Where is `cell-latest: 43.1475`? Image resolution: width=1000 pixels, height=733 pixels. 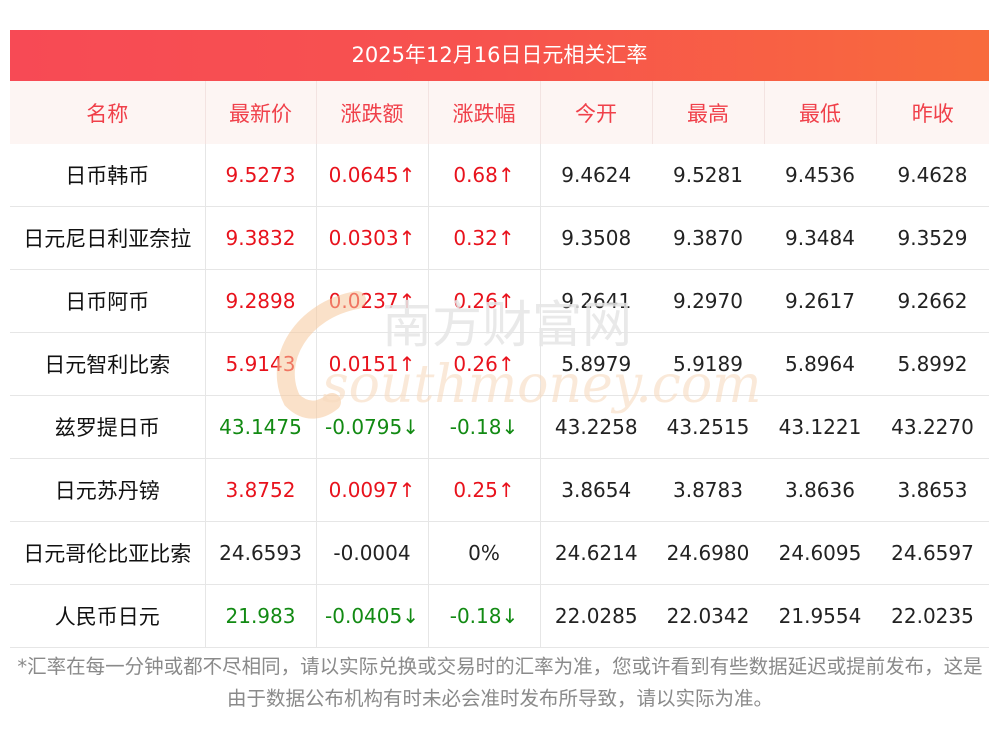
cell-latest: 43.1475 is located at coordinates (260, 427).